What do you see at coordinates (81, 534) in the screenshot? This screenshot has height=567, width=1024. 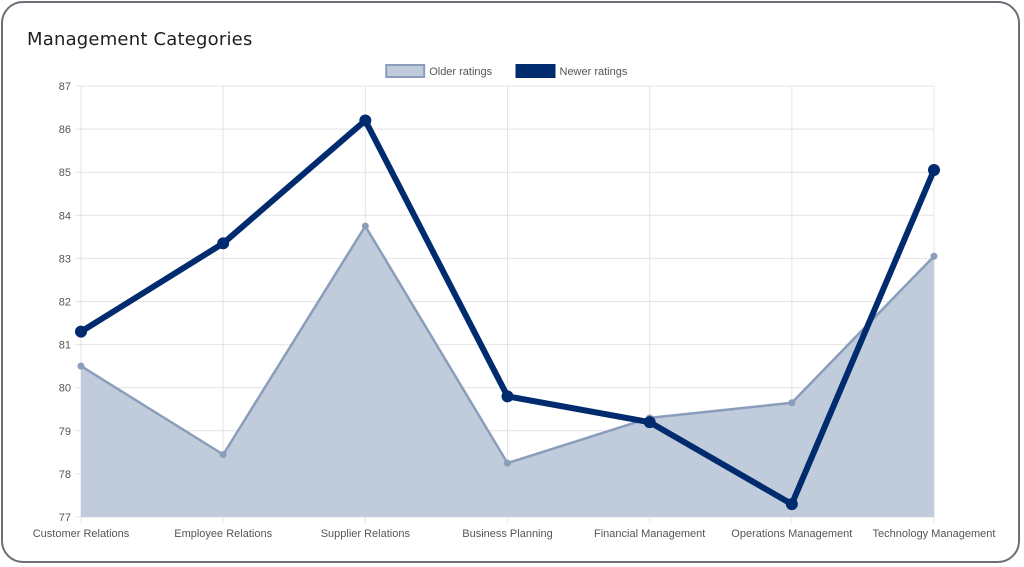 I see `x-tick-label: Customer Relations` at bounding box center [81, 534].